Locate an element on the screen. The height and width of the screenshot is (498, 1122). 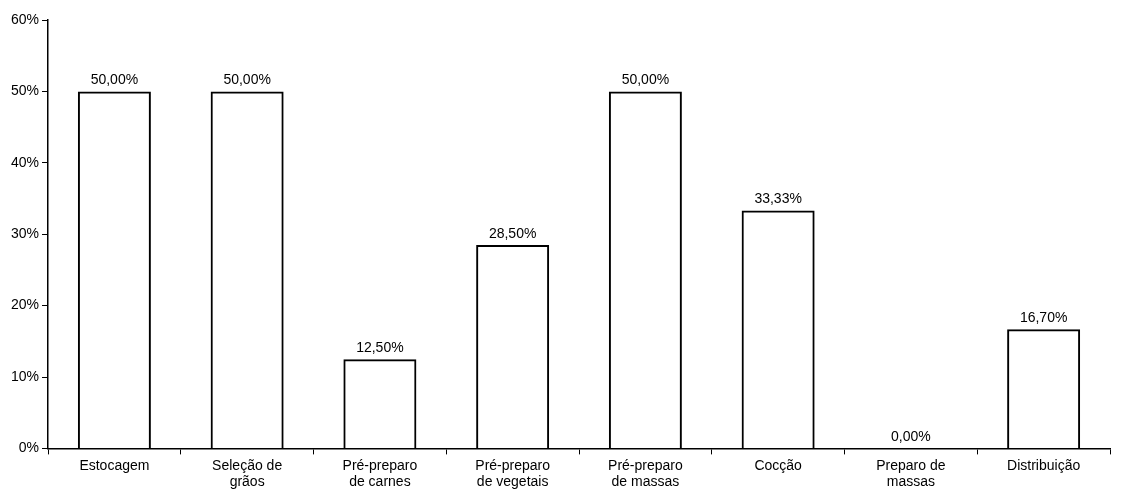
x-tick-label: Pré-preparo de carnes is located at coordinates (380, 473).